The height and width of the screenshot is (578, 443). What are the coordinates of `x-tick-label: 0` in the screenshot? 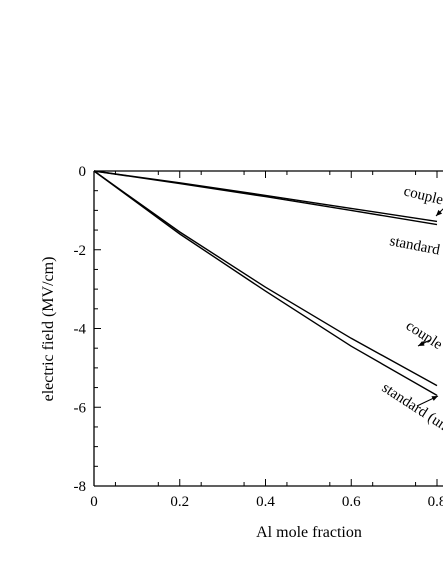 It's located at (94, 502).